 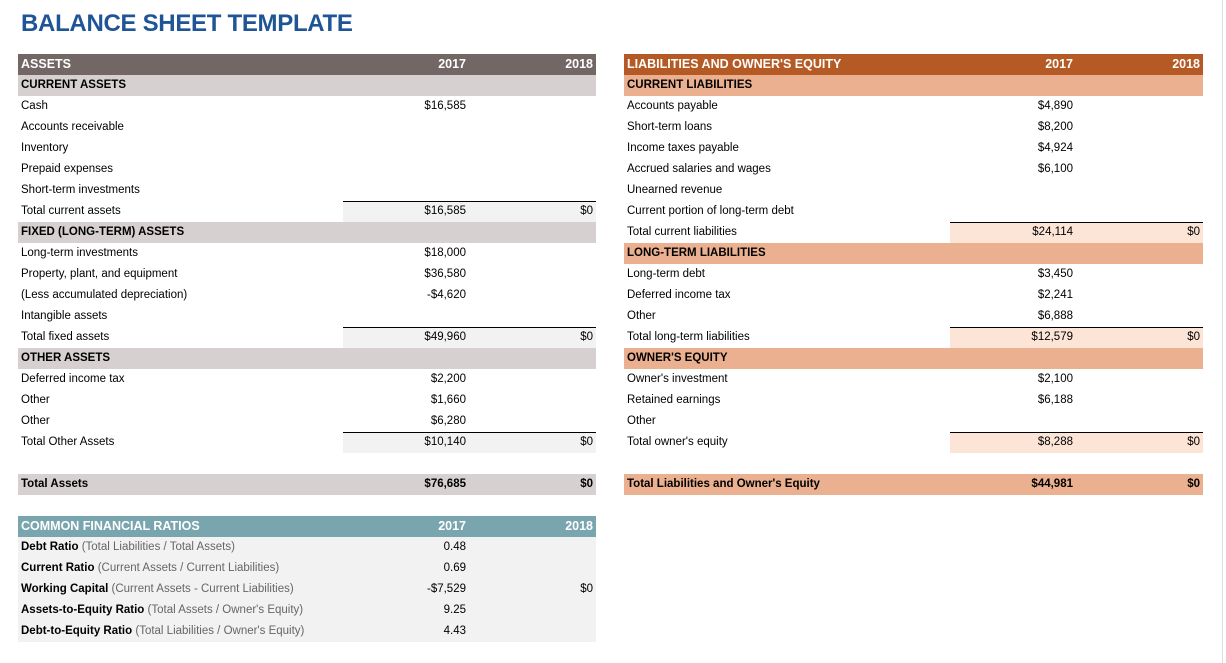 What do you see at coordinates (158, 547) in the screenshot?
I see `ratio-formula: (Total Liabilities / Total Assets)` at bounding box center [158, 547].